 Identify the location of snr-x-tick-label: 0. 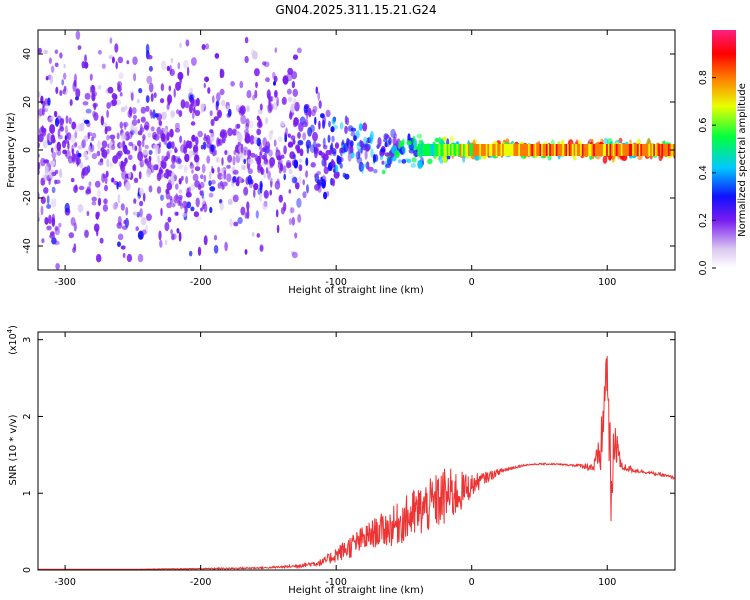
(472, 582).